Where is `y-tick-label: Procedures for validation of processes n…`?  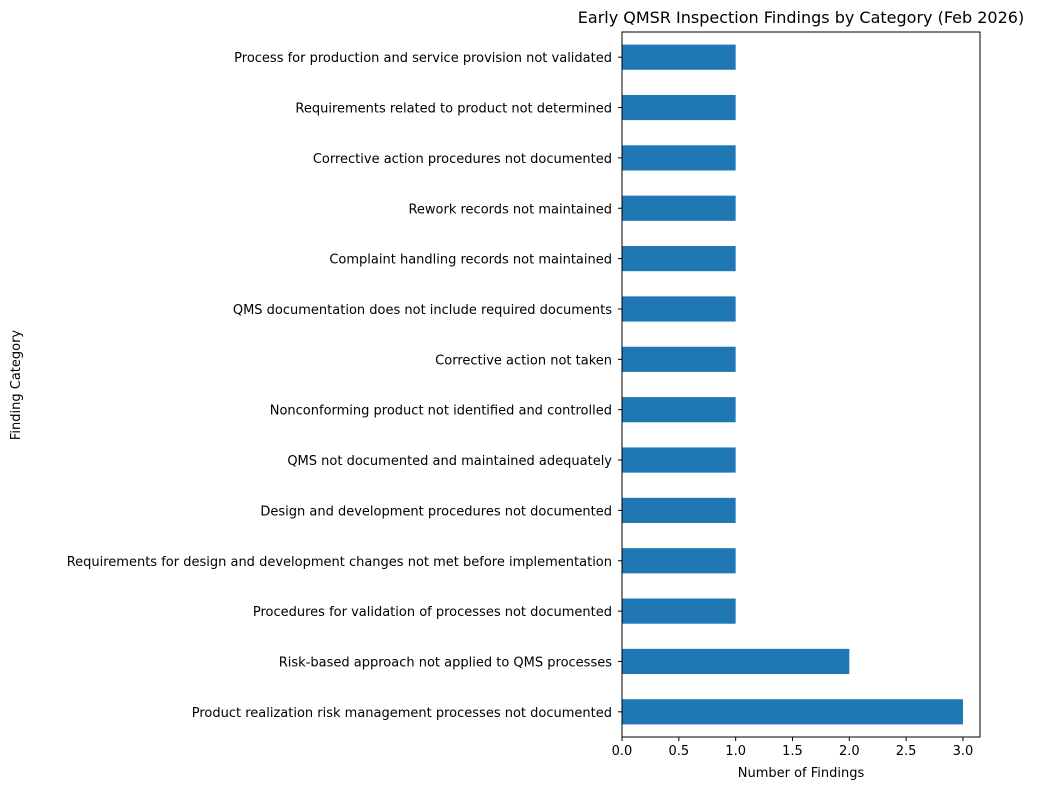 y-tick-label: Procedures for validation of processes n… is located at coordinates (432, 612).